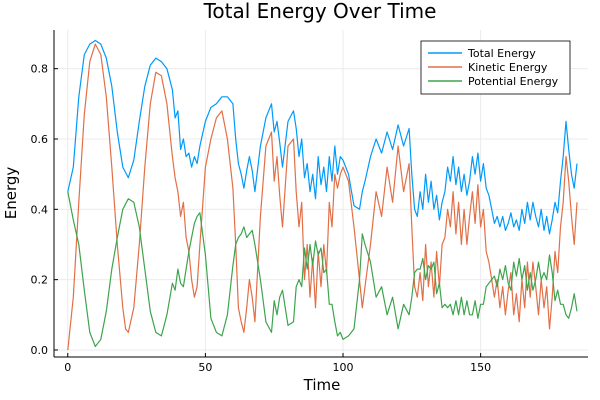  Describe the element at coordinates (11, 193) in the screenshot. I see `y-axis-label: Energy` at that location.